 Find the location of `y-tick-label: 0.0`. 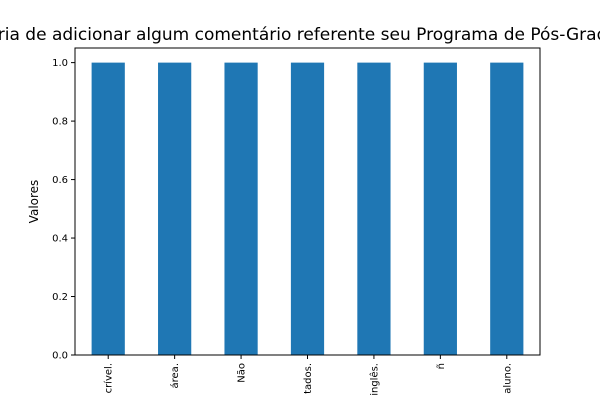

y-tick-label: 0.0 is located at coordinates (60, 356).